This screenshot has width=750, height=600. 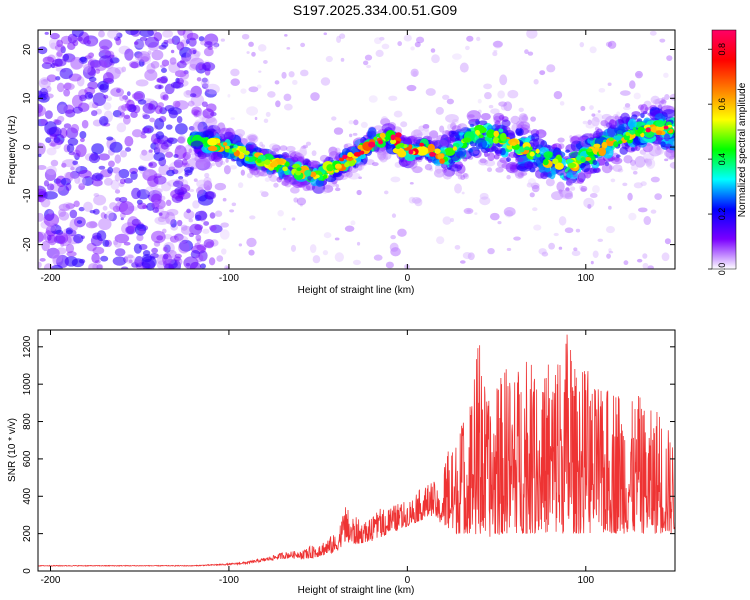 What do you see at coordinates (722, 269) in the screenshot?
I see `colorbar-tick-label: 0.0` at bounding box center [722, 269].